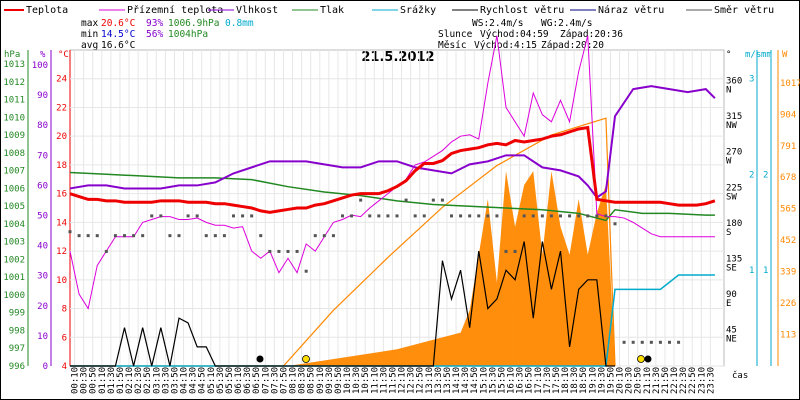 This screenshot has width=800, height=400. I want to click on legend-vlhkost: Vlhkost, so click(257, 10).